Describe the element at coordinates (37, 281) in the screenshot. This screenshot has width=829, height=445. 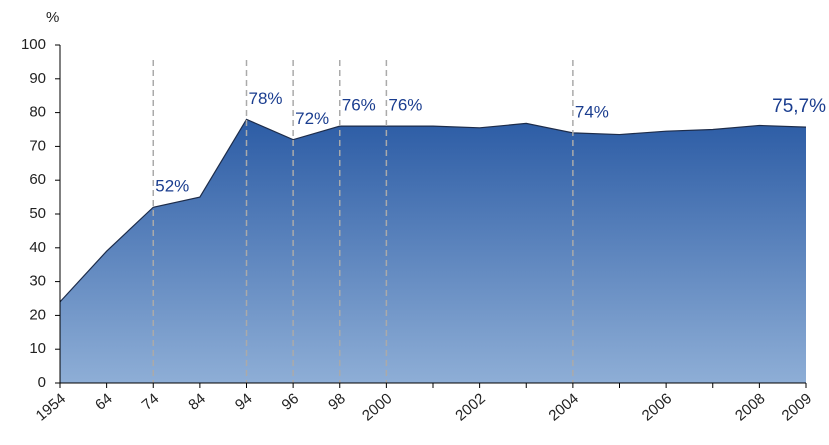
I see `y-tick-label: 30` at that location.